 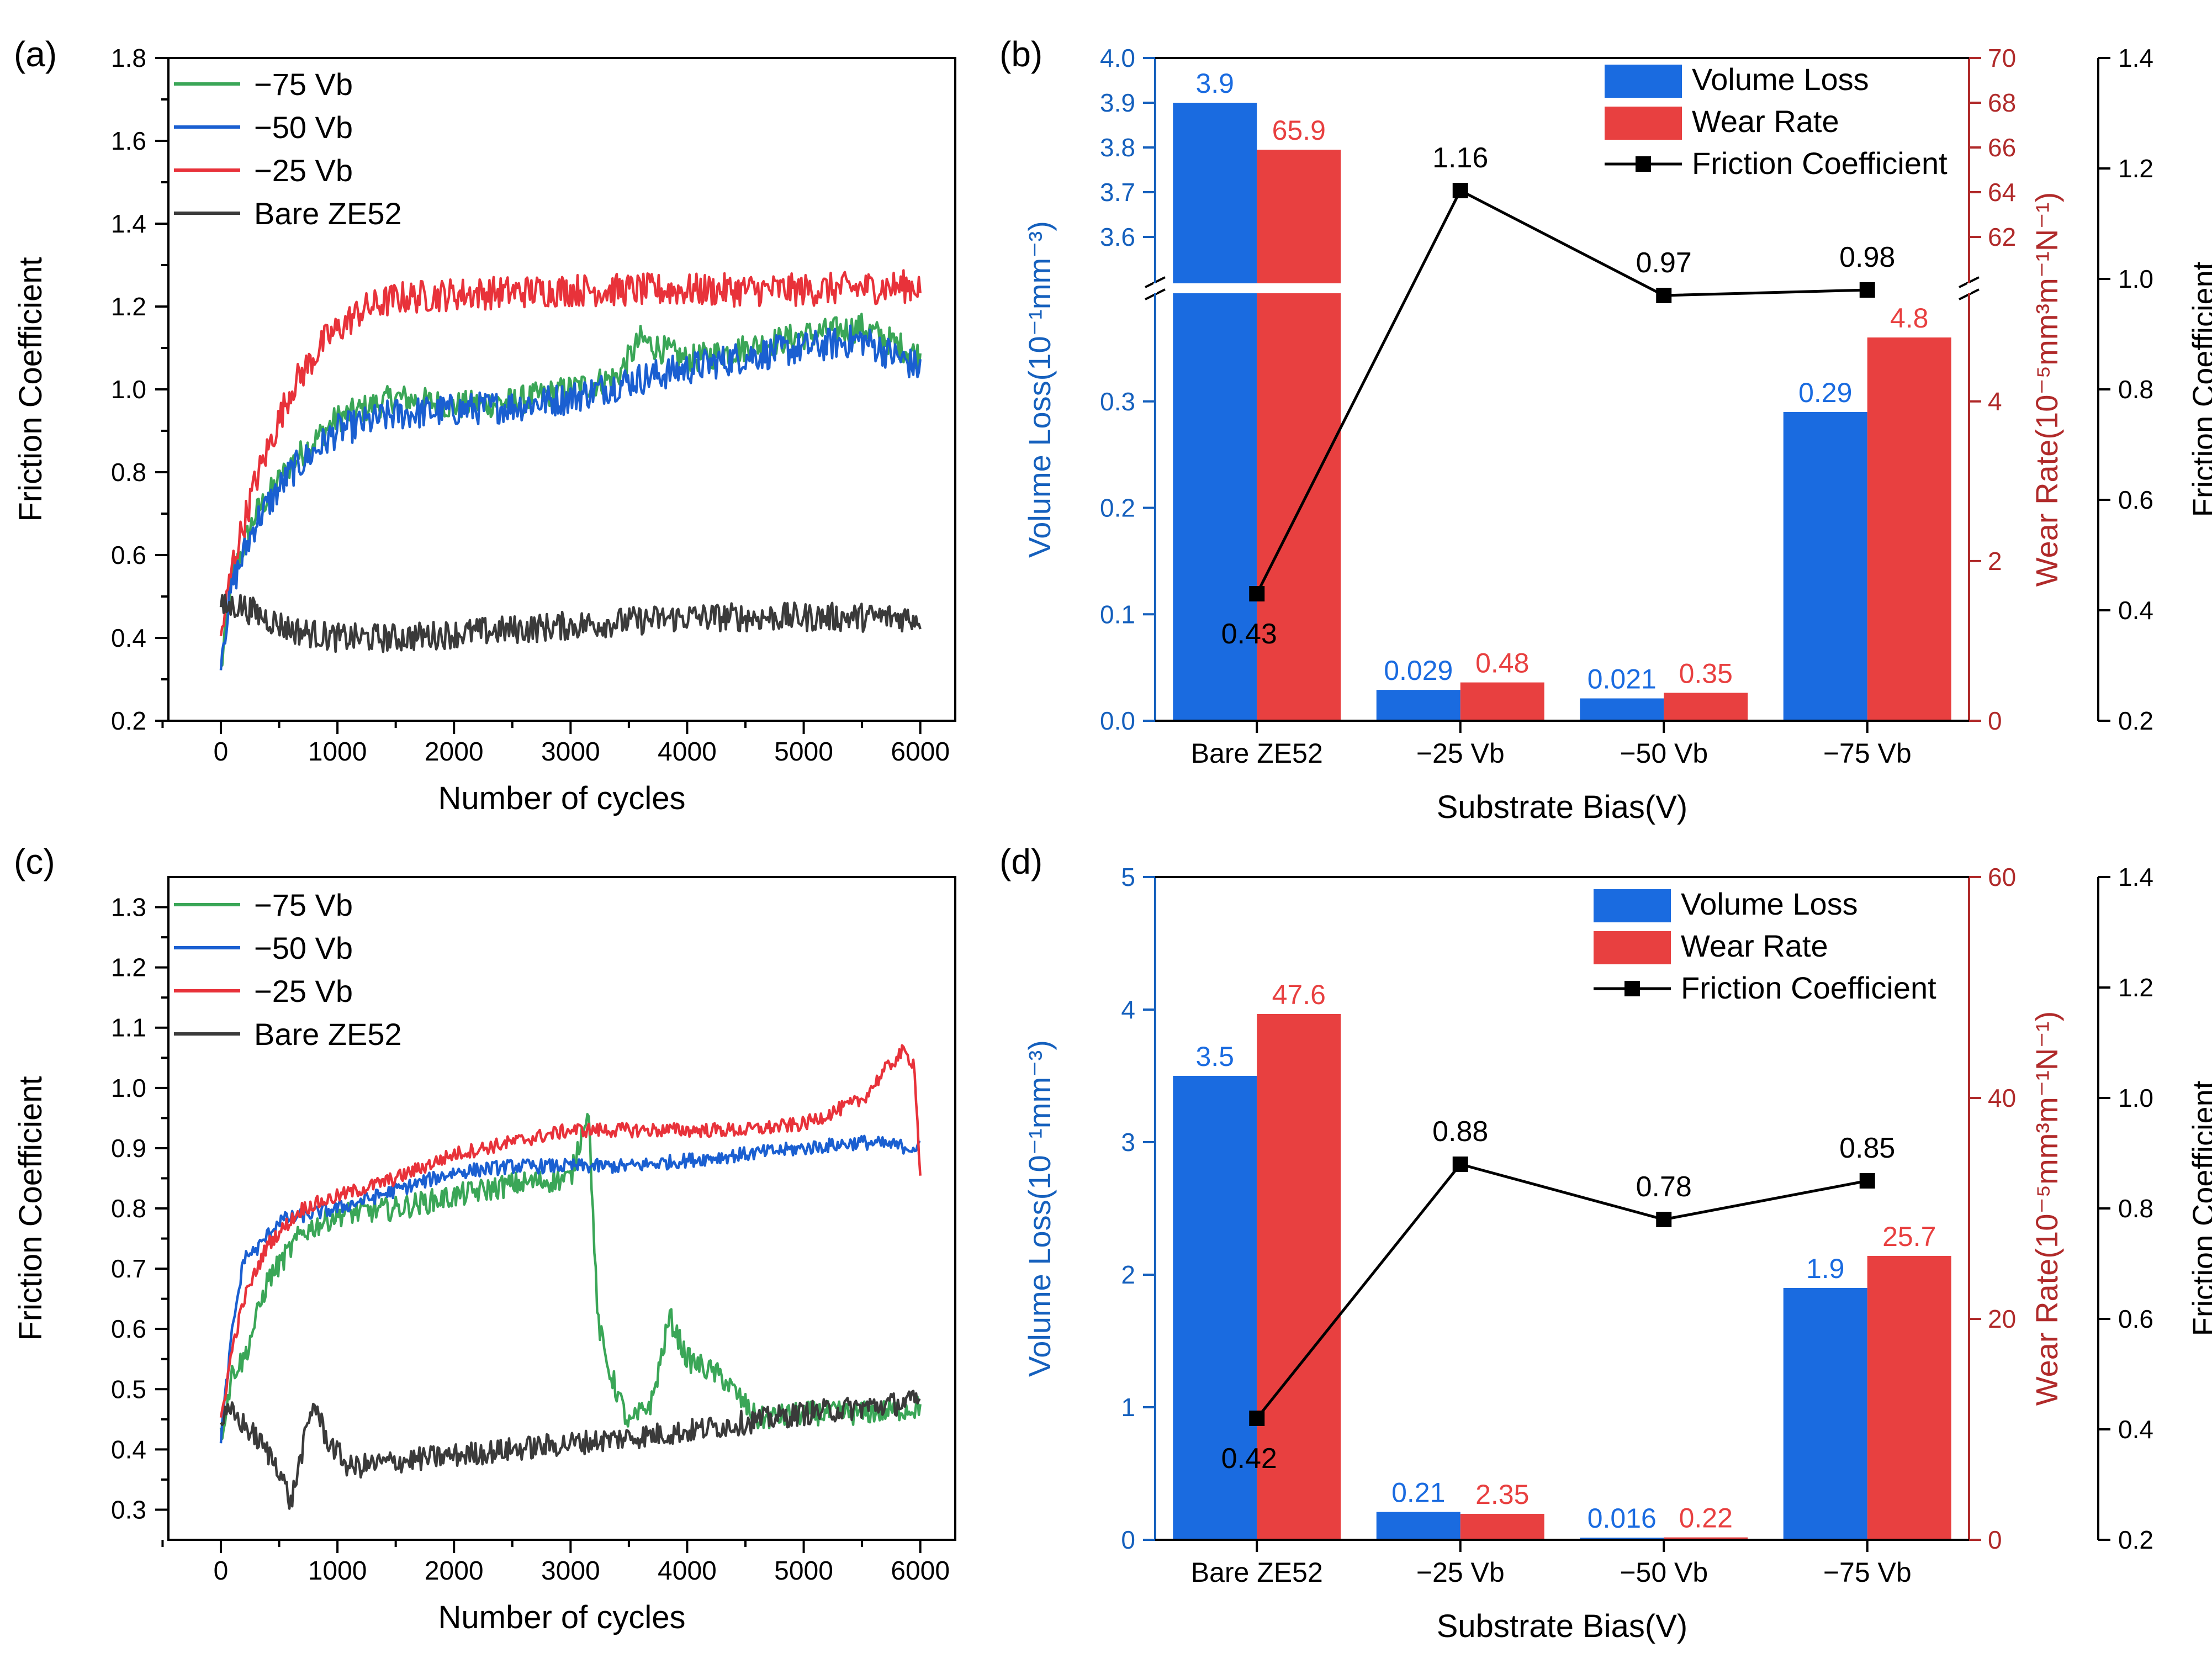 I want to click on x-tick-label: 2000, so click(x=455, y=752).